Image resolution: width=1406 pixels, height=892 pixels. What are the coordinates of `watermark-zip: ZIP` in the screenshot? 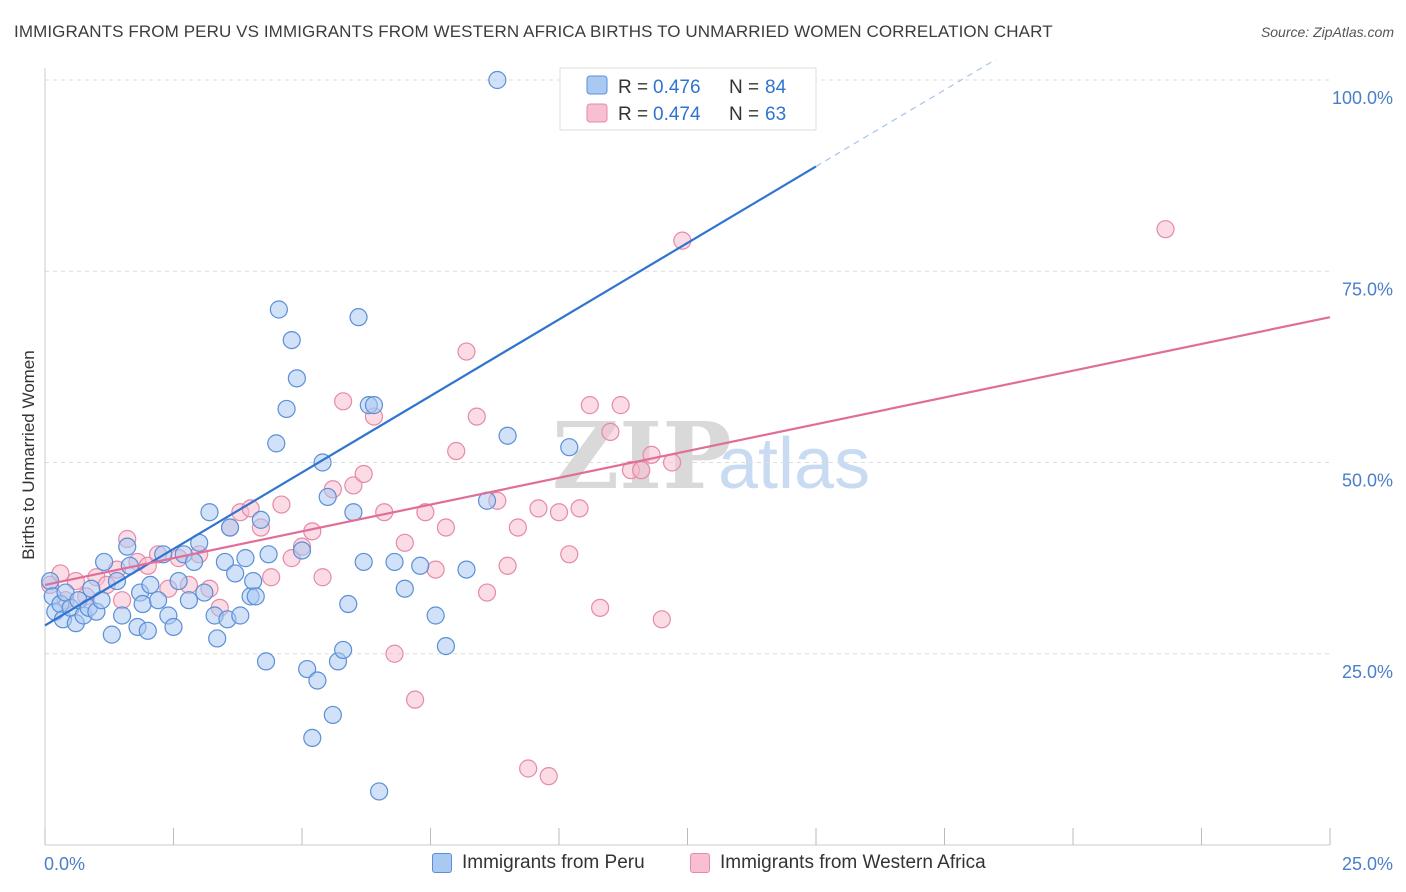 It's located at (641, 456).